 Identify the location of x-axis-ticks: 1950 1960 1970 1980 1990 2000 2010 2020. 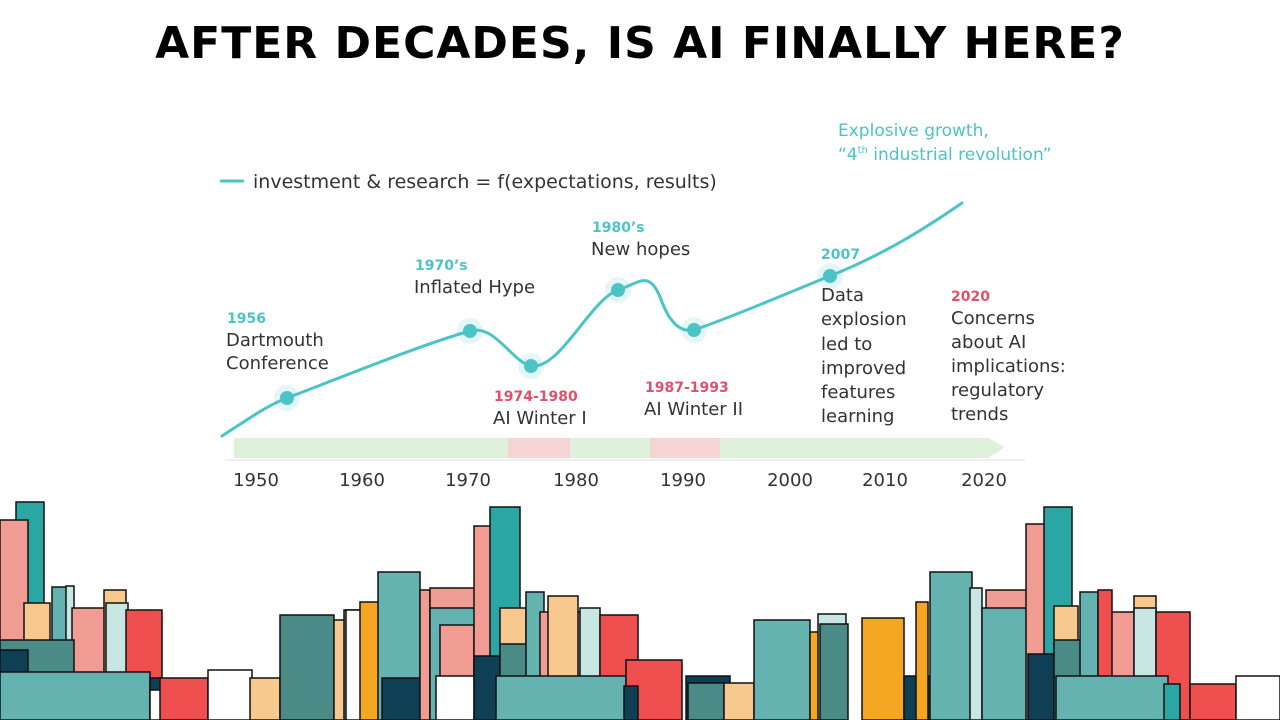
(620, 480).